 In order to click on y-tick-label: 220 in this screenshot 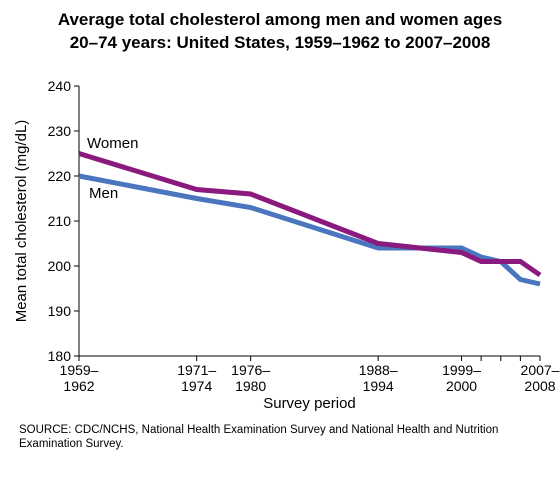, I will do `click(60, 176)`.